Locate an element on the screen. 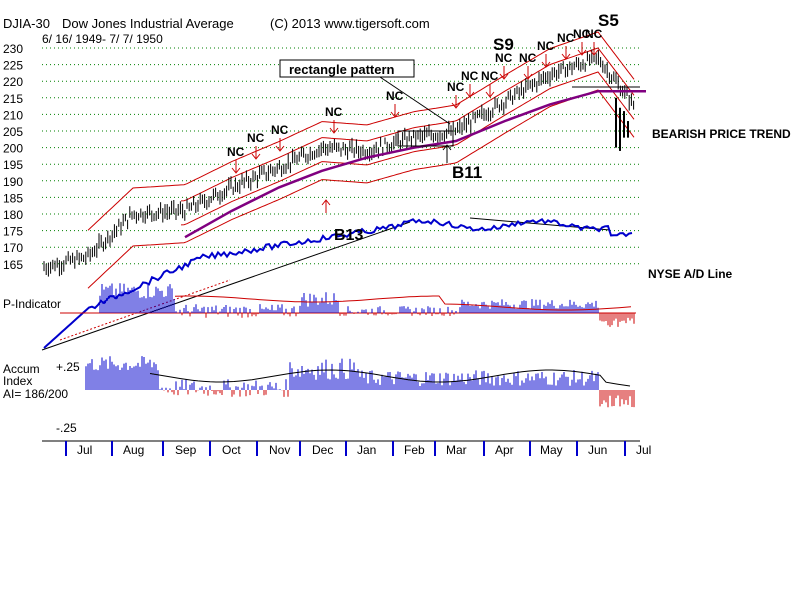 The width and height of the screenshot is (800, 600). signal-s5: S5 is located at coordinates (608, 20).